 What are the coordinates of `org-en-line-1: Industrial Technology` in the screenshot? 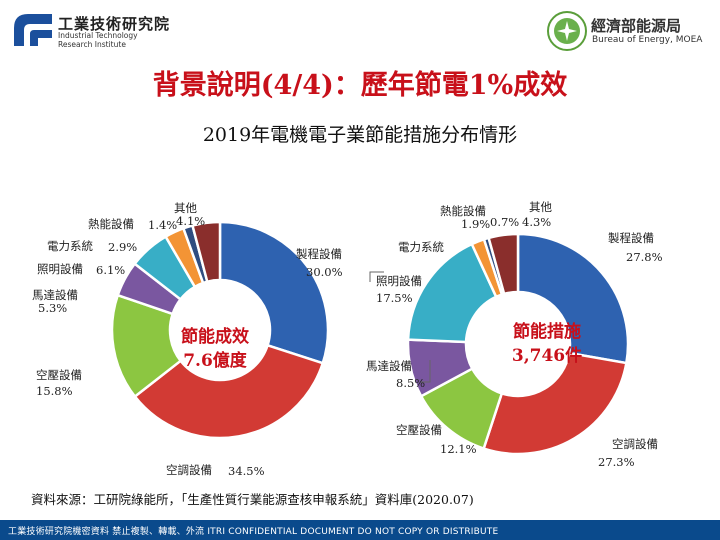 It's located at (98, 35).